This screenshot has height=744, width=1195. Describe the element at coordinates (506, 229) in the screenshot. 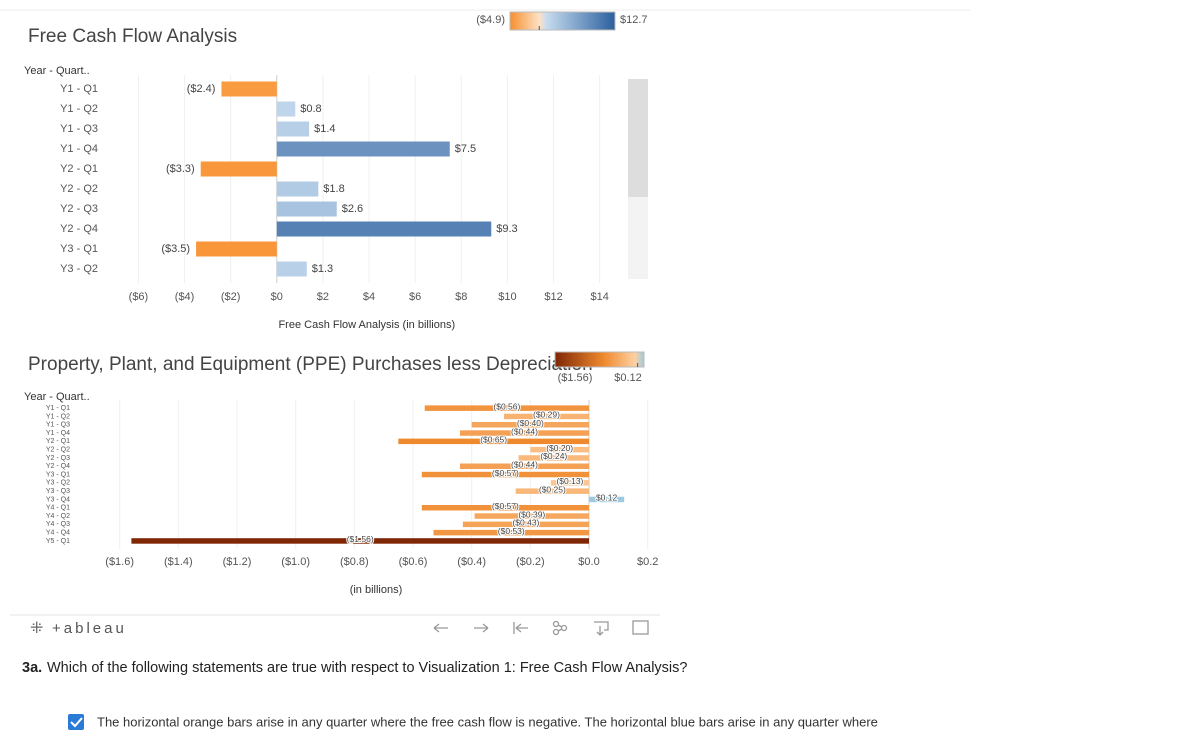

I see `data-label: $9.3` at that location.